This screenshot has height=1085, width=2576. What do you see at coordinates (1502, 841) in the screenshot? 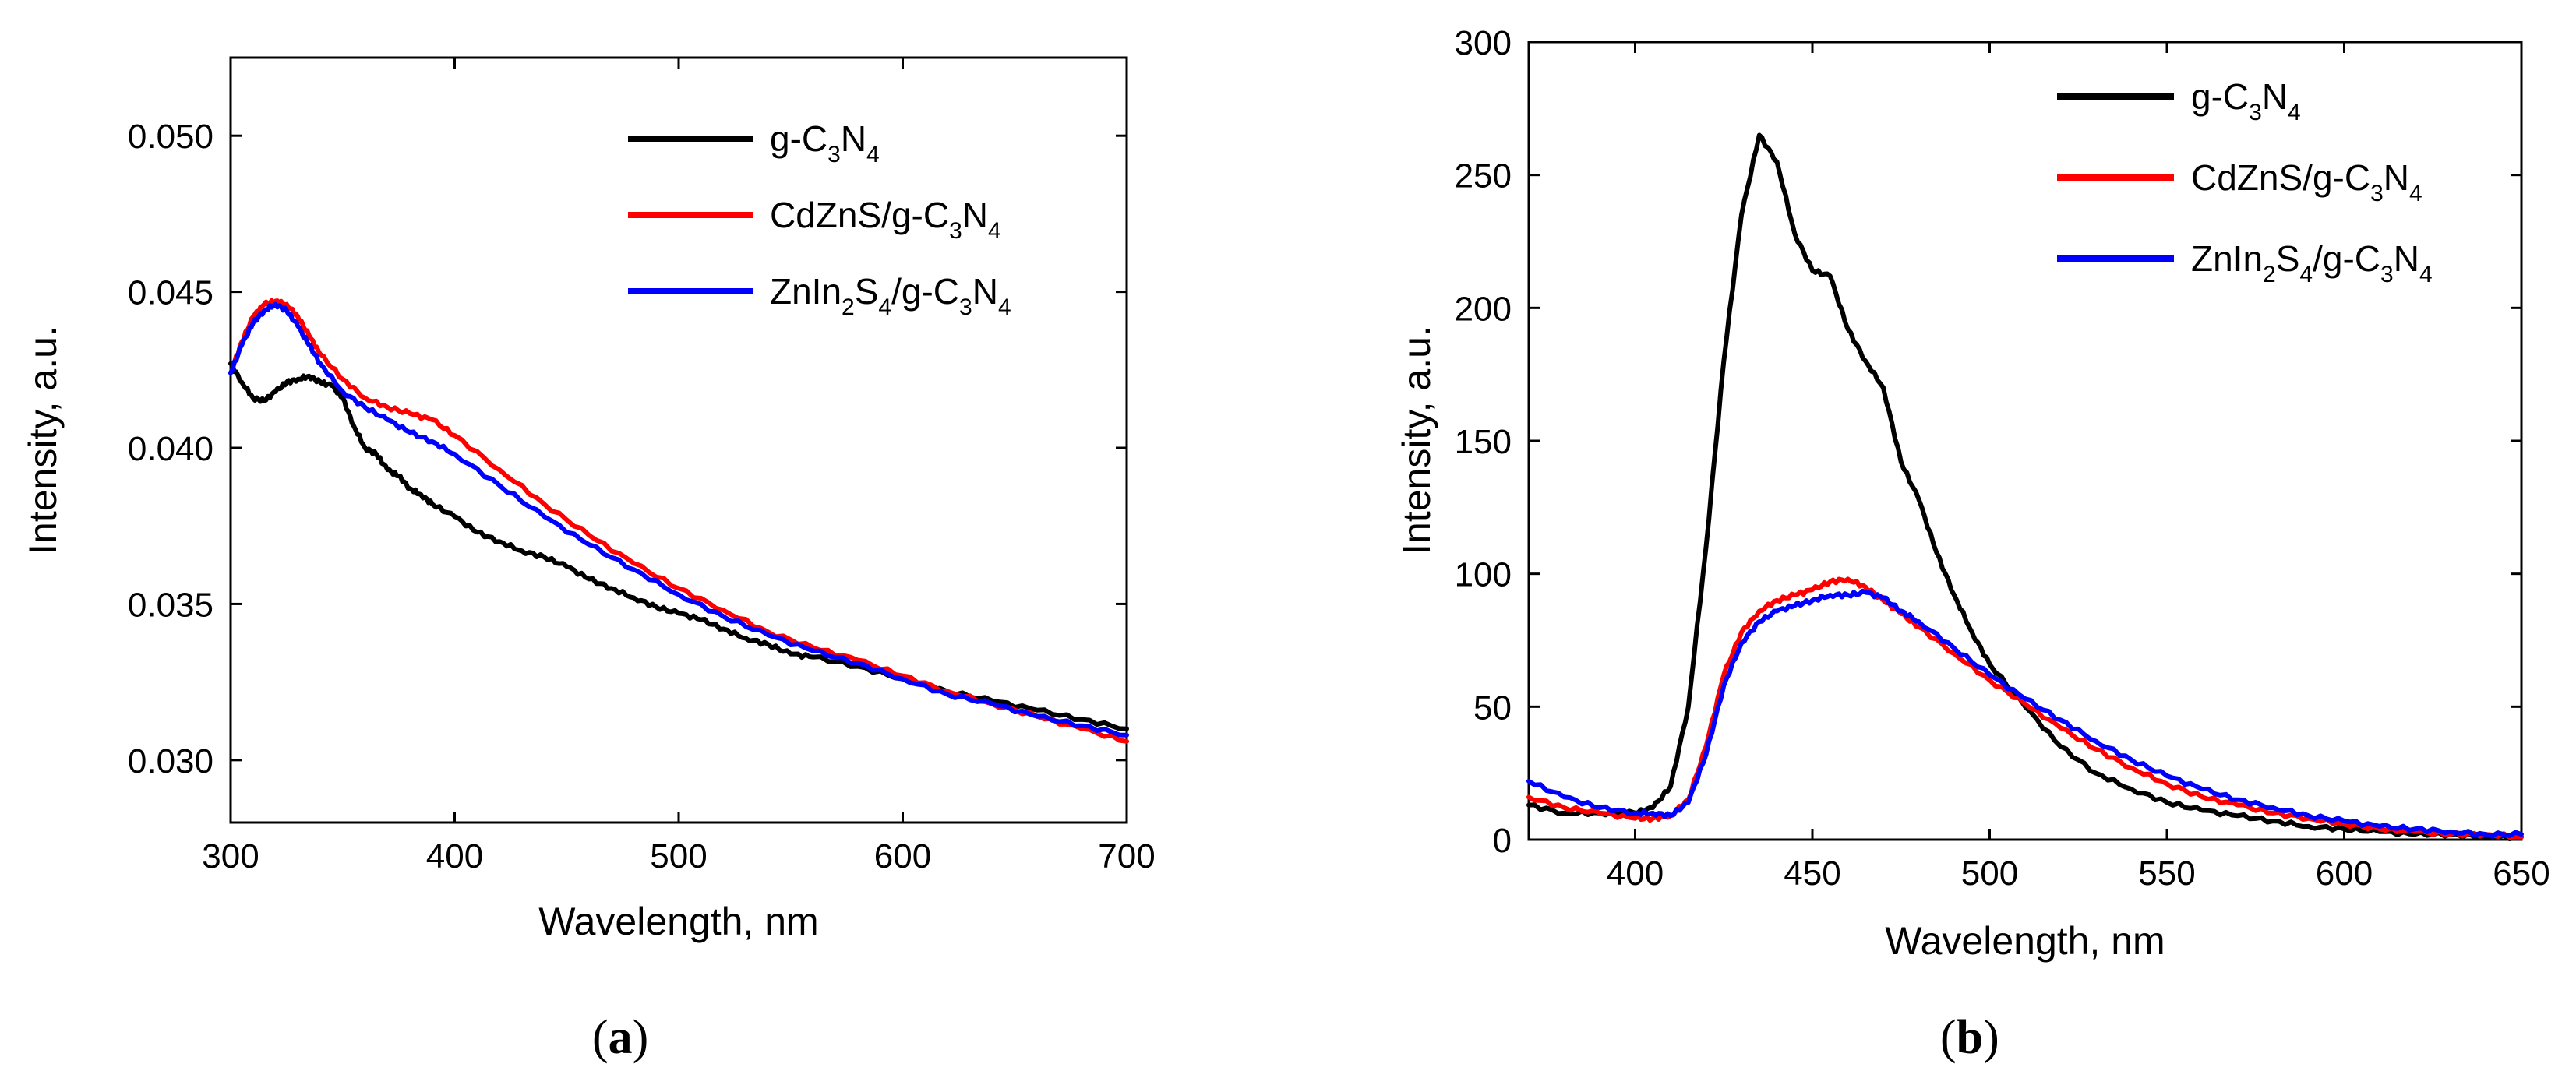
I see `y-tick-label: 0` at bounding box center [1502, 841].